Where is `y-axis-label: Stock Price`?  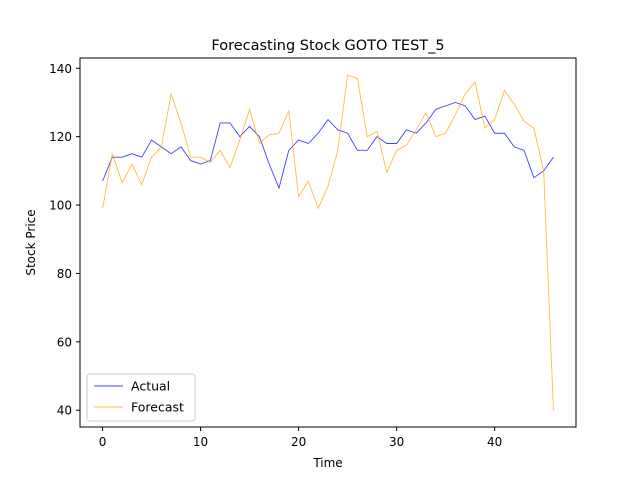
y-axis-label: Stock Price is located at coordinates (31, 242).